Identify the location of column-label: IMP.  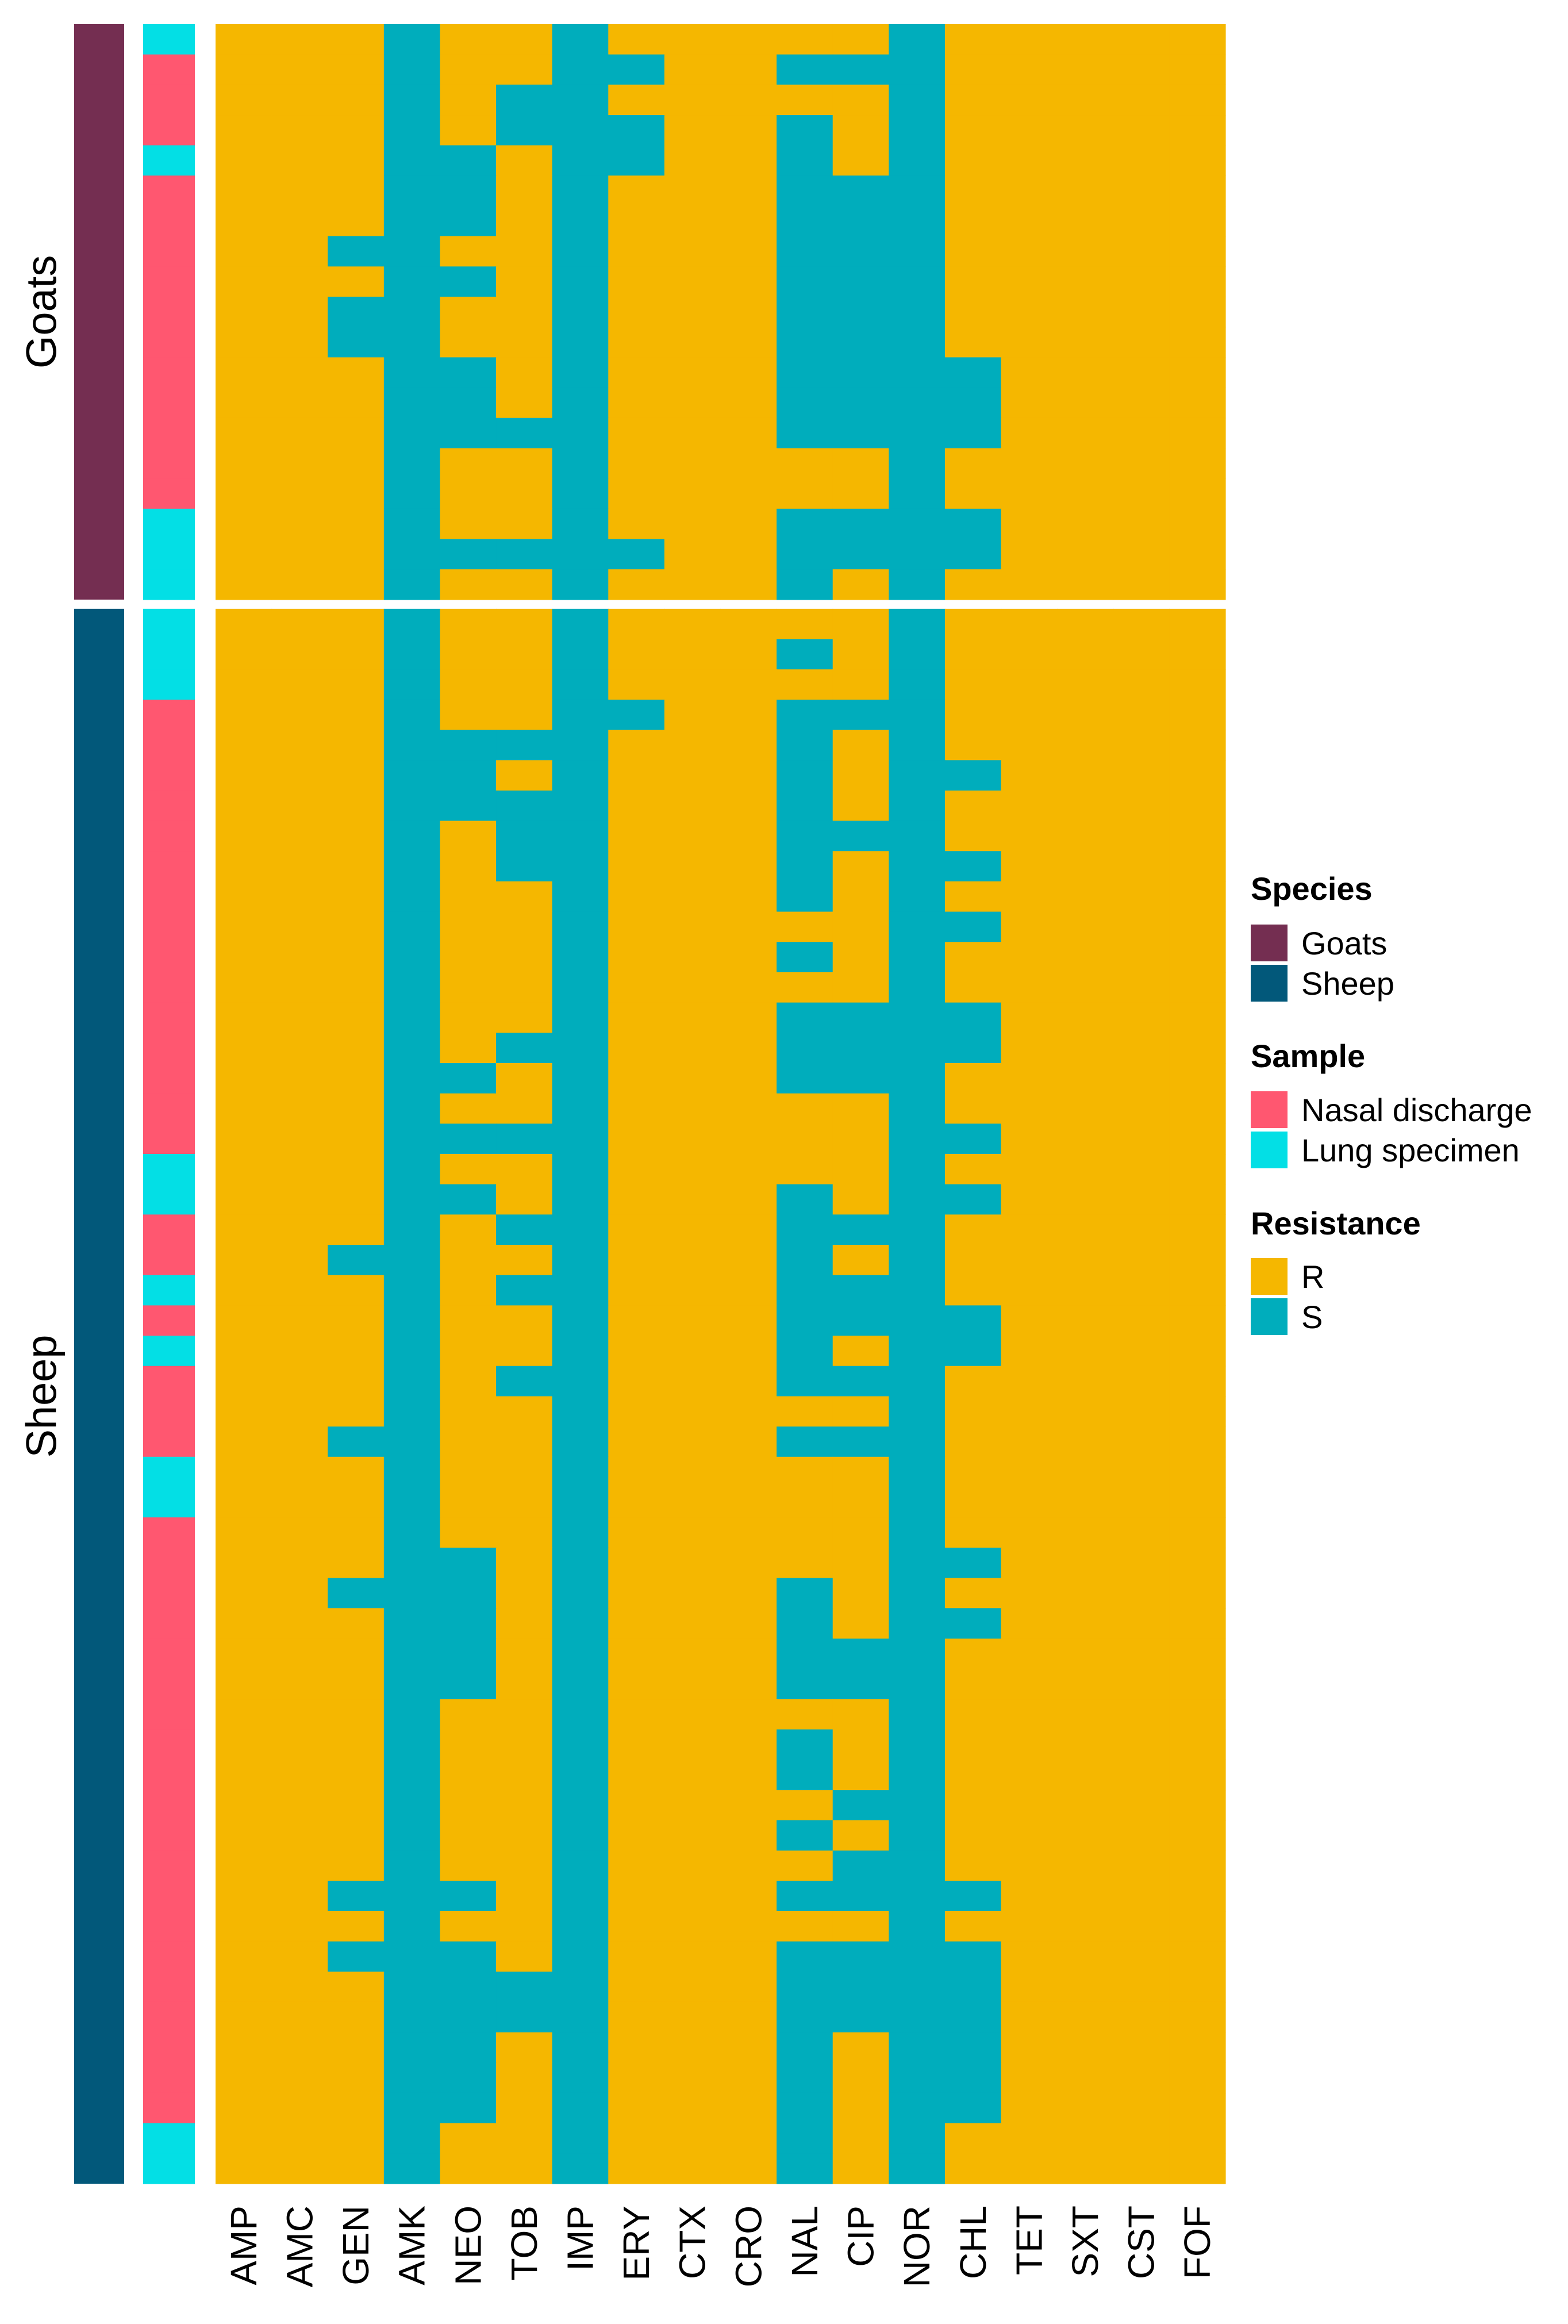
(580, 2239).